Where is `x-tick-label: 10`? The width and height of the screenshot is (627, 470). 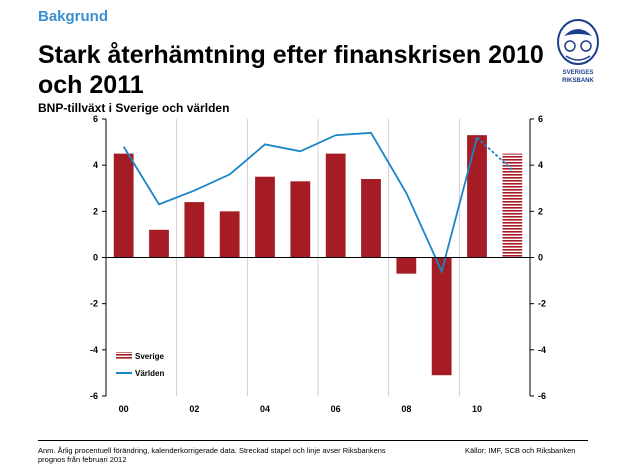
x-tick-label: 10 is located at coordinates (477, 409).